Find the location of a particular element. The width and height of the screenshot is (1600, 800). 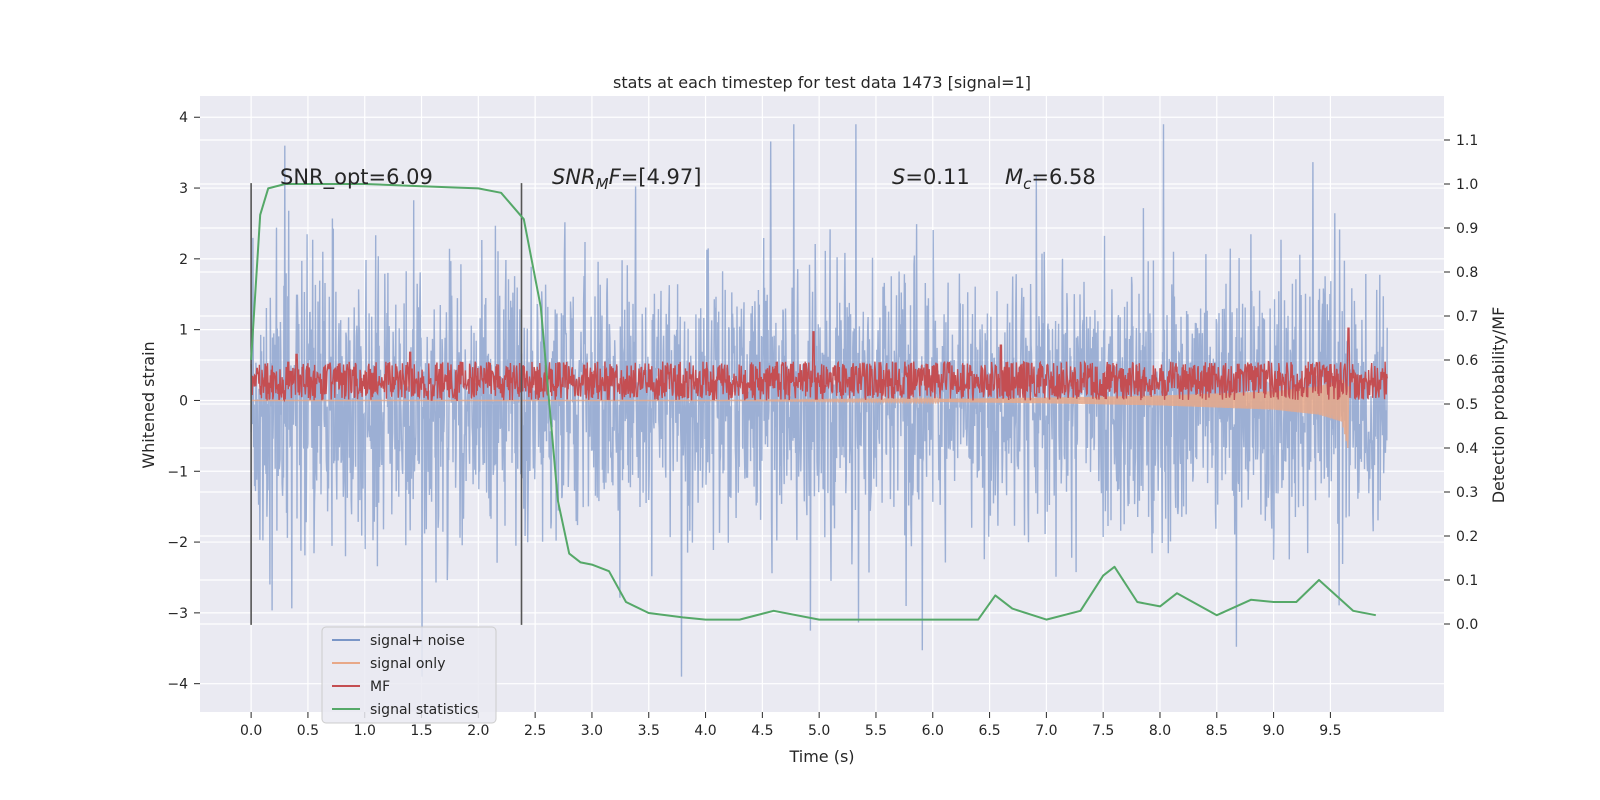

y-tick-label: 4 is located at coordinates (183, 118).